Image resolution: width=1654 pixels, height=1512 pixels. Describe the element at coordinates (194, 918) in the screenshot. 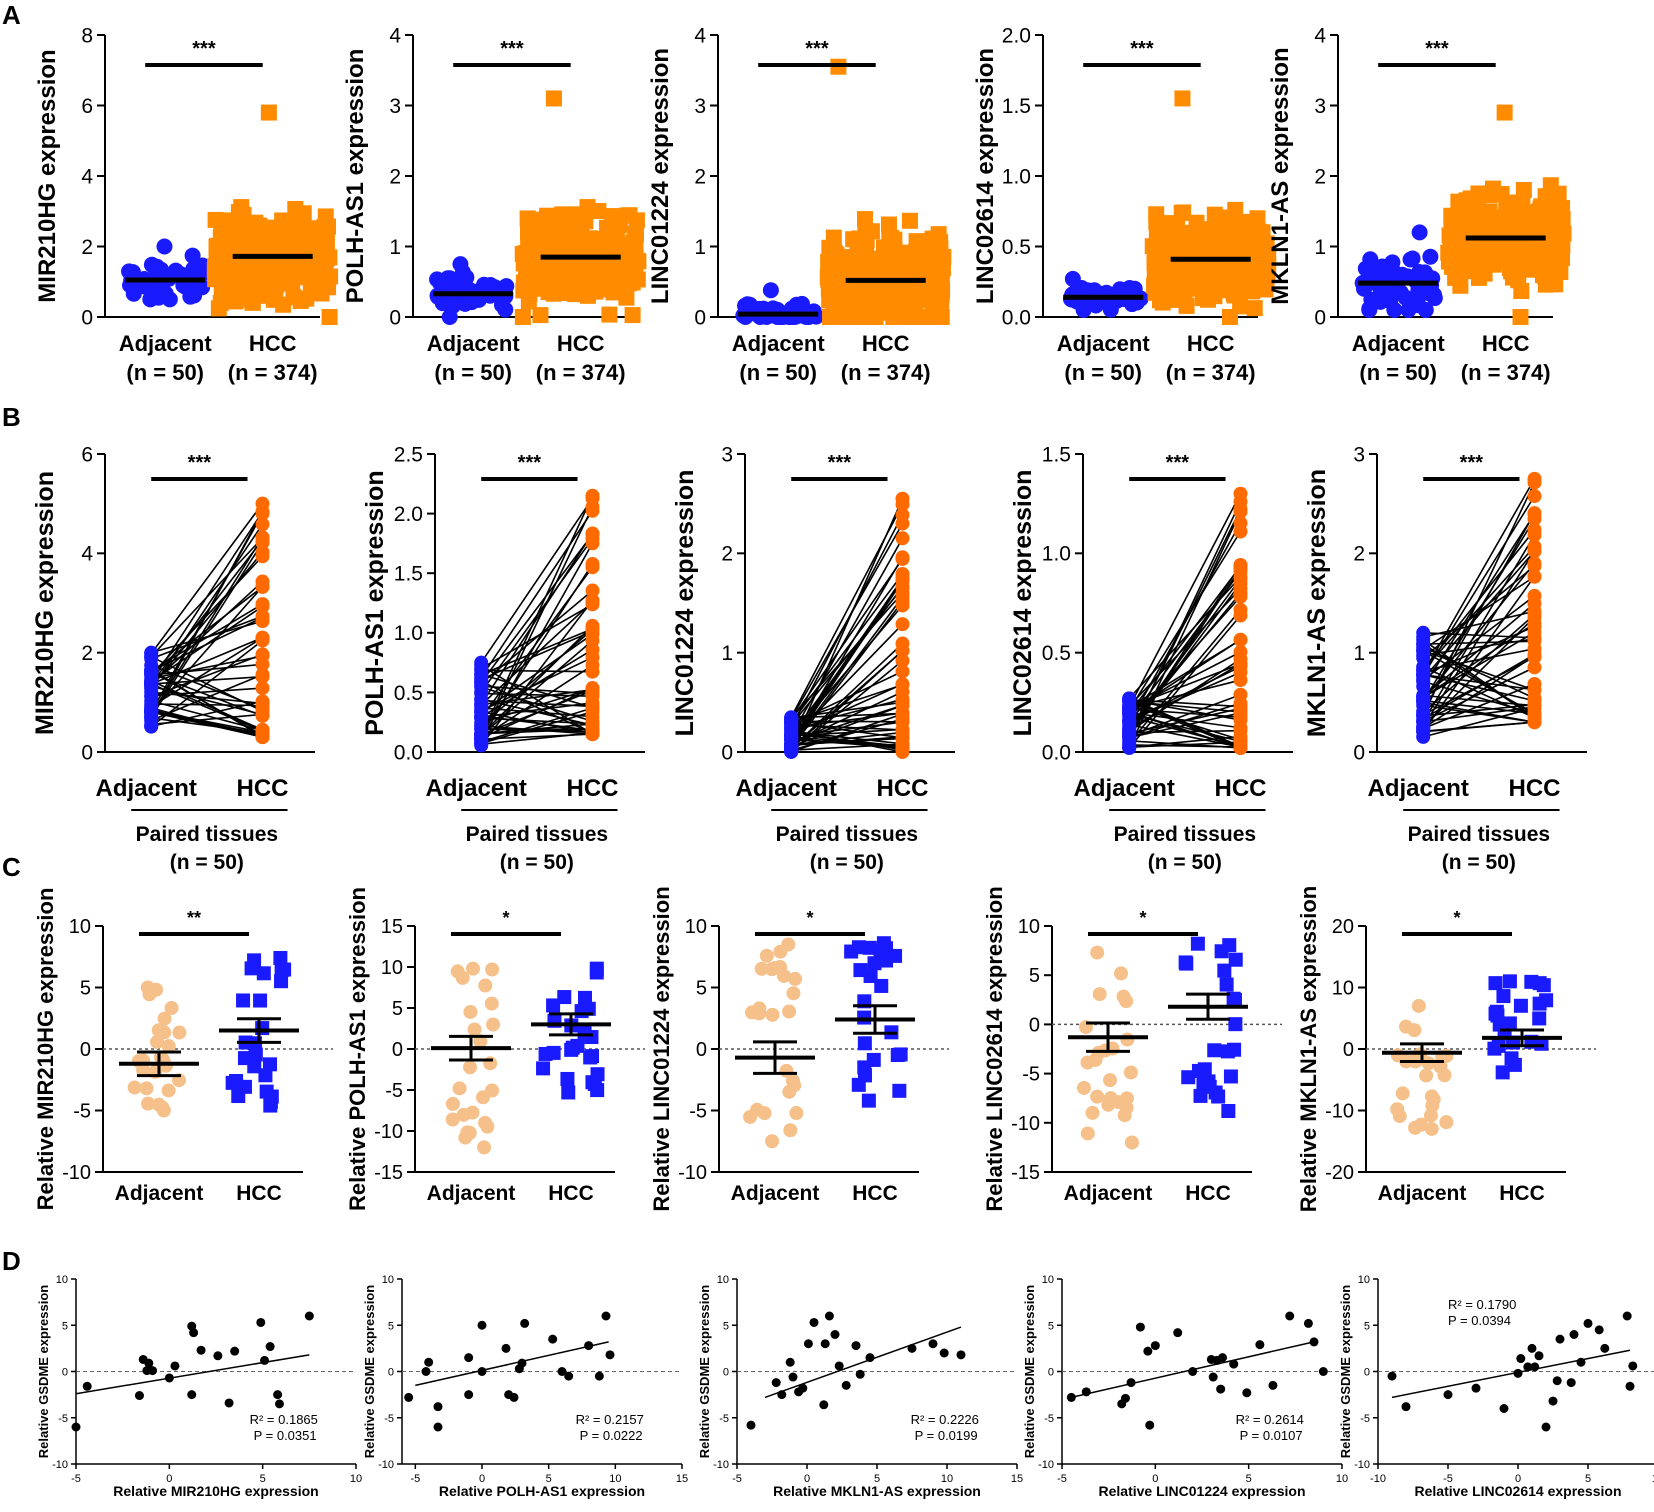

I see `significance-label: **` at that location.